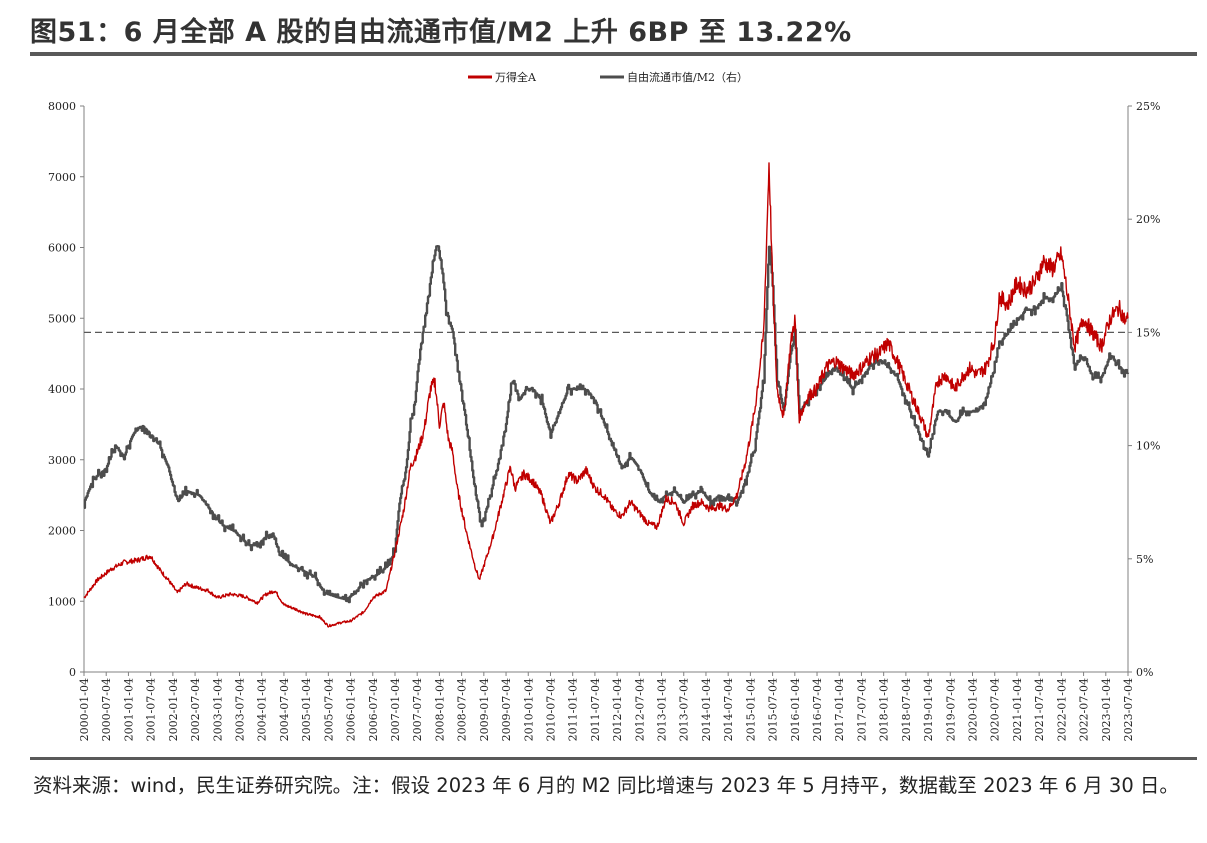  What do you see at coordinates (639, 709) in the screenshot?
I see `x-tick-label: 2012-07-04` at bounding box center [639, 709].